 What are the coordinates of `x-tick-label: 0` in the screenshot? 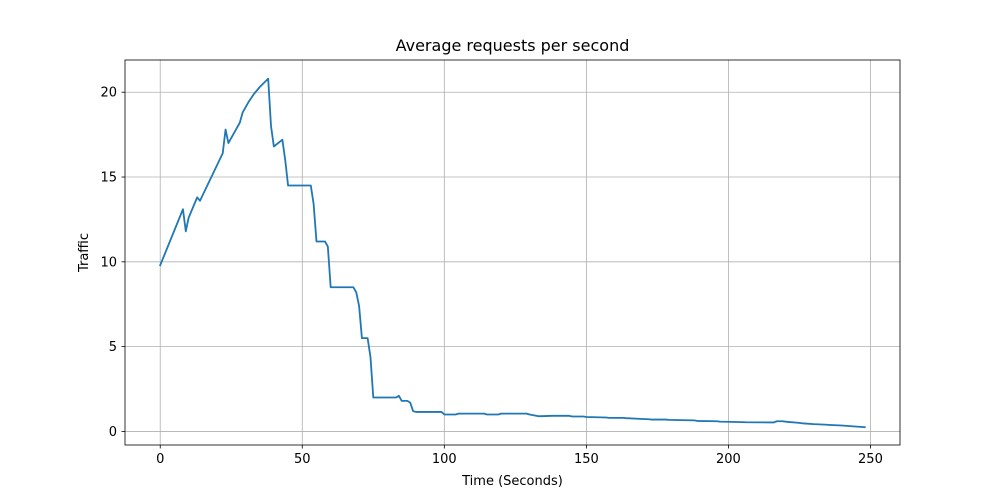 It's located at (160, 459).